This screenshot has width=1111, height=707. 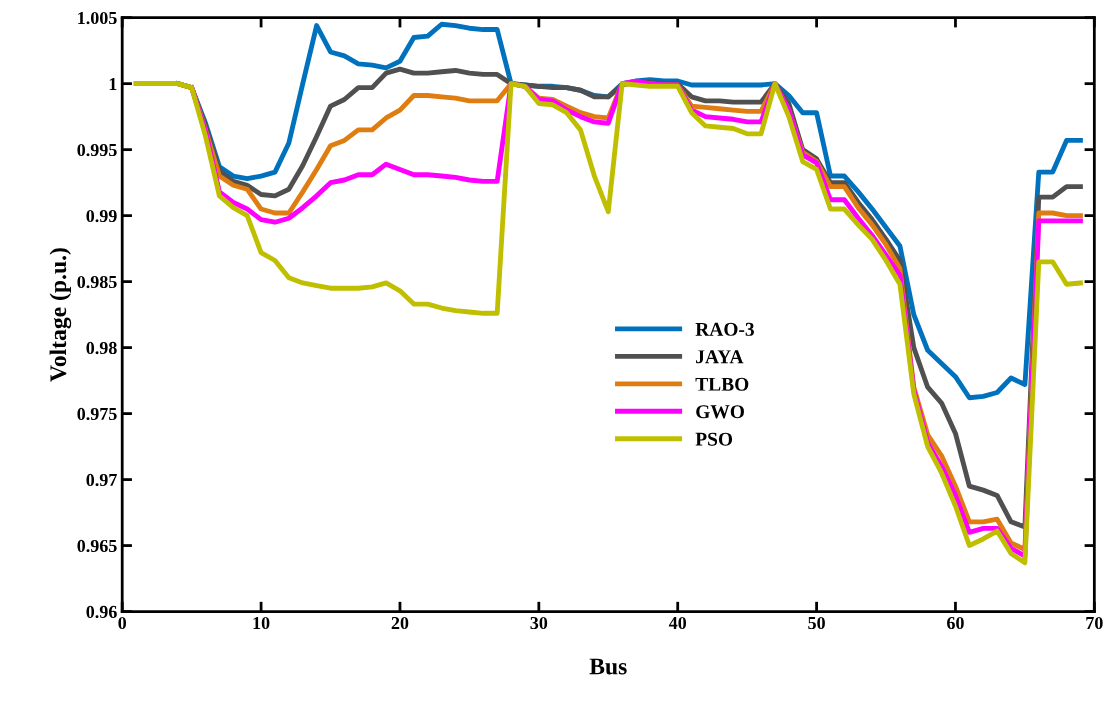 What do you see at coordinates (720, 412) in the screenshot?
I see `legend-label: GWO` at bounding box center [720, 412].